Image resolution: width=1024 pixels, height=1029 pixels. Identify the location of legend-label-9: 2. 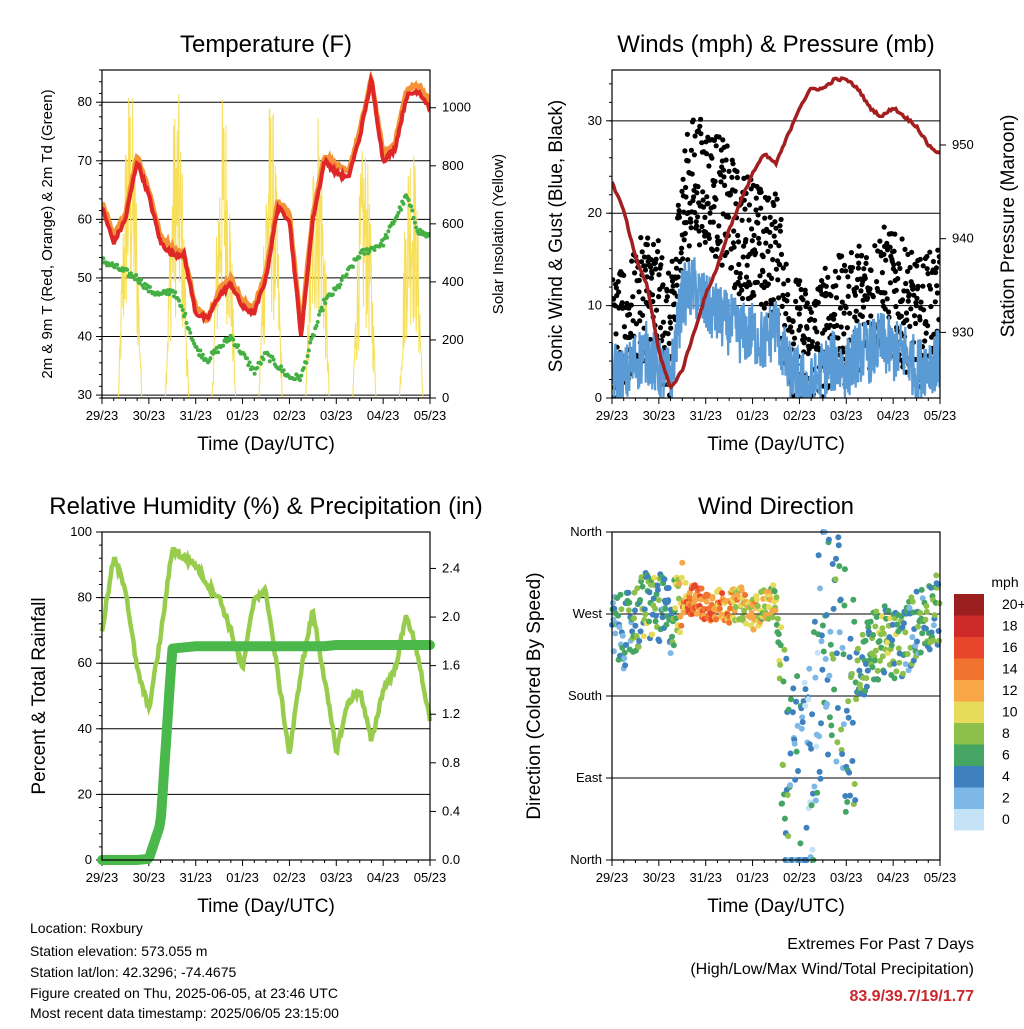
(1006, 798).